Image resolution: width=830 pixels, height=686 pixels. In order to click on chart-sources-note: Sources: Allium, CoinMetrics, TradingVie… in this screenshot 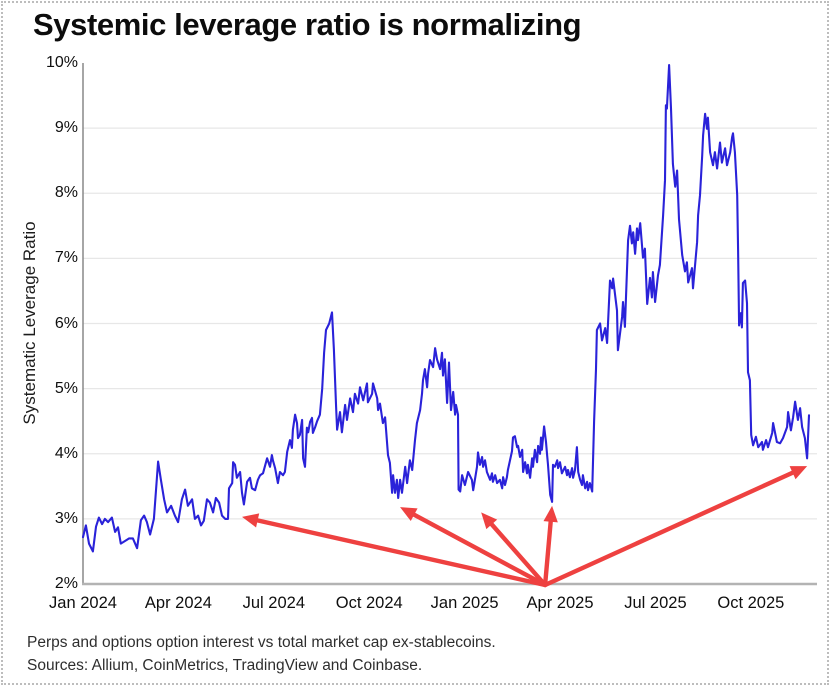, I will do `click(225, 665)`.